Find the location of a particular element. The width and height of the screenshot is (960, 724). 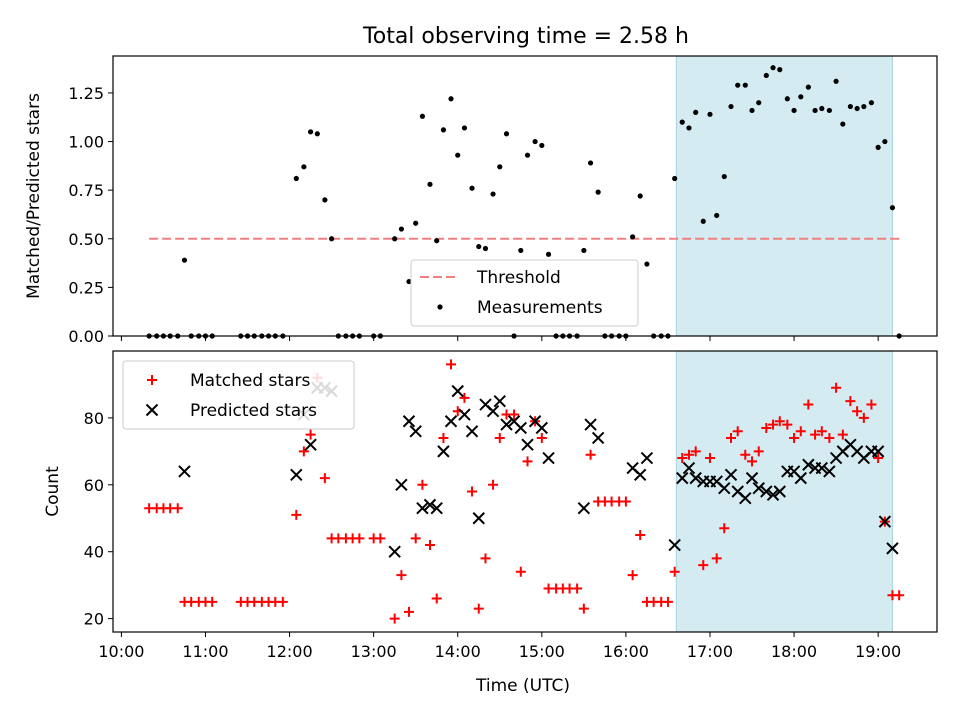

y-axis-label: Count is located at coordinates (53, 491).